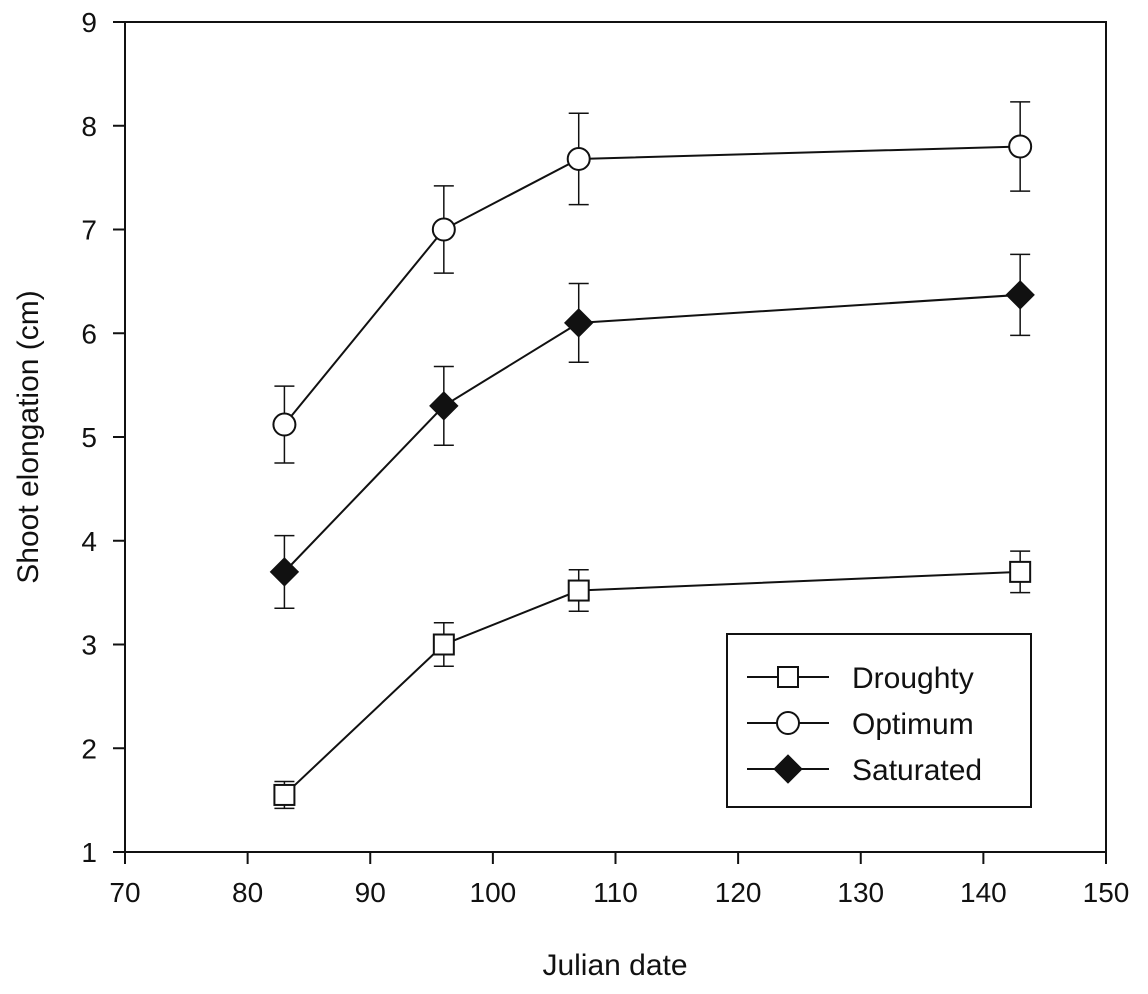 The height and width of the screenshot is (994, 1148). Describe the element at coordinates (615, 892) in the screenshot. I see `x-tick-label: 110` at that location.